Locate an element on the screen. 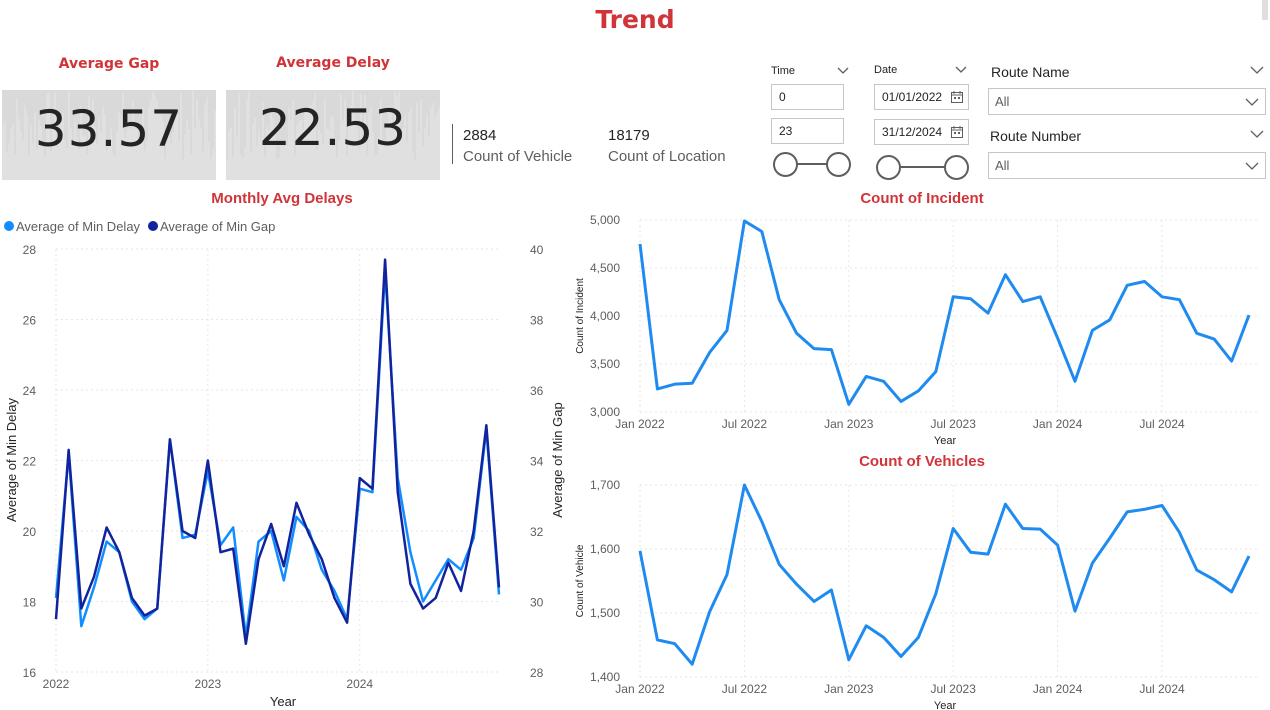 The width and height of the screenshot is (1270, 710). kpi-value: 33.57 is located at coordinates (109, 129).